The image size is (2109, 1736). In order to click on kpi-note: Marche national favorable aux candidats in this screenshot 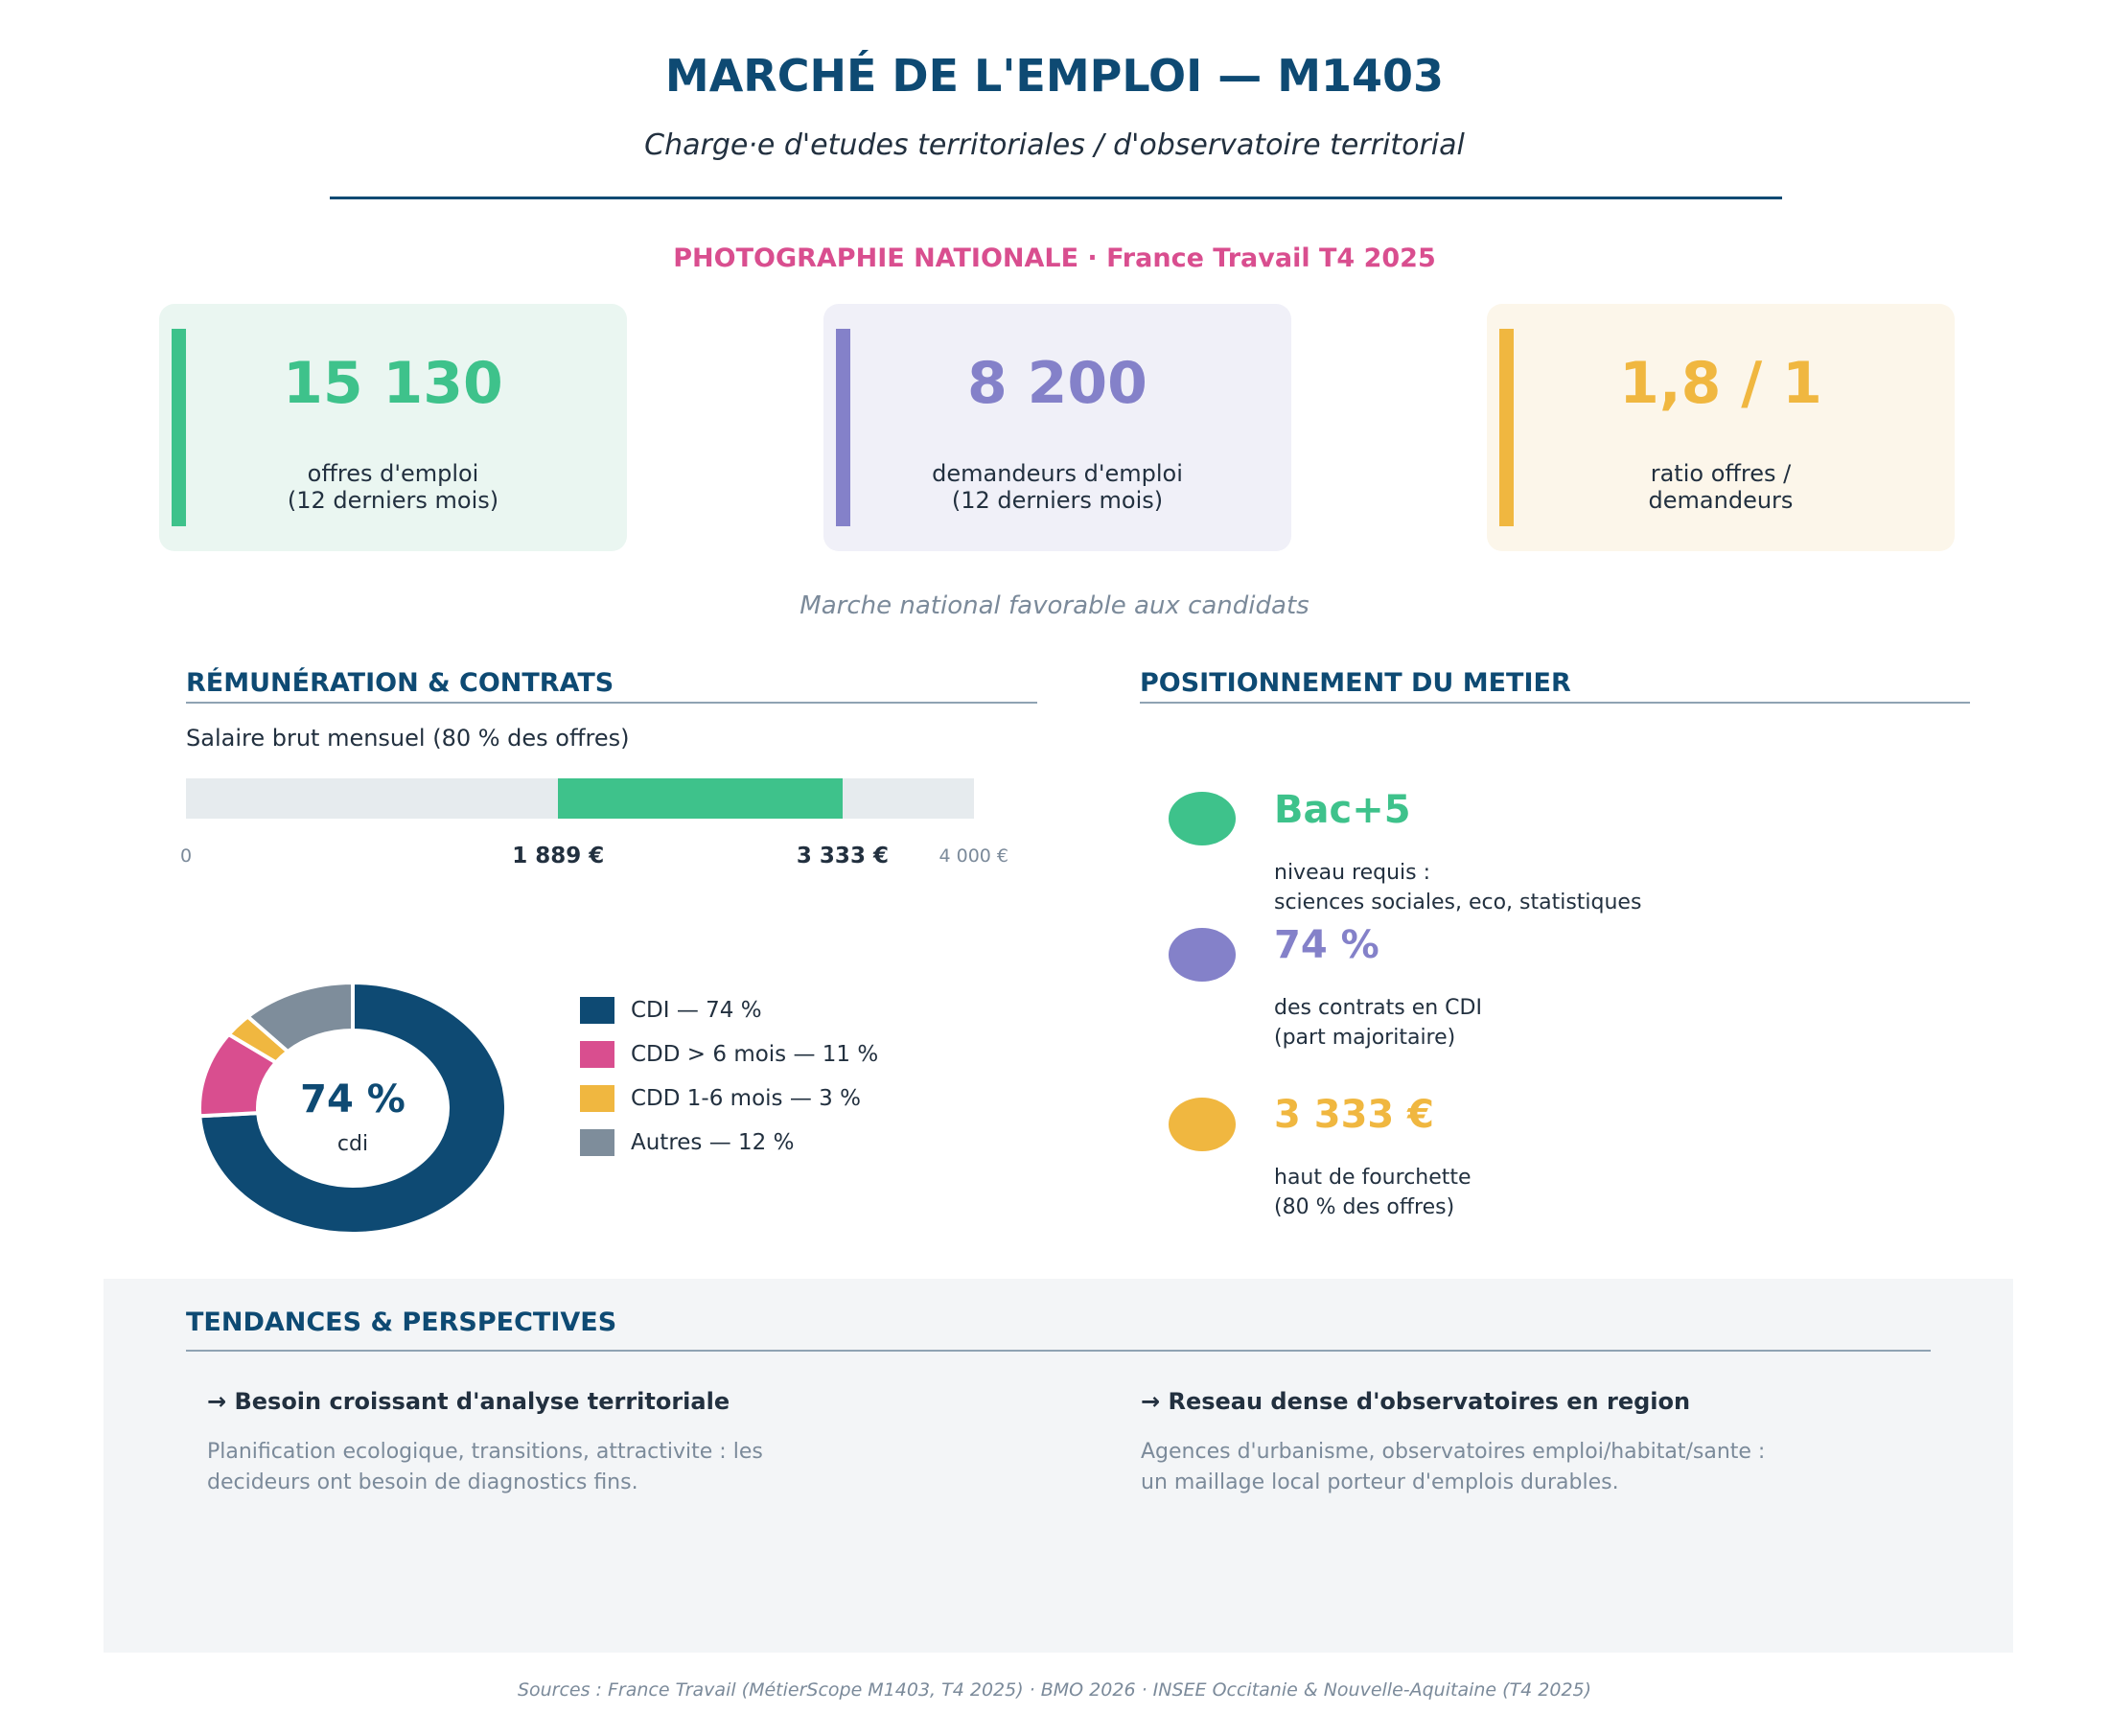, I will do `click(1054, 605)`.